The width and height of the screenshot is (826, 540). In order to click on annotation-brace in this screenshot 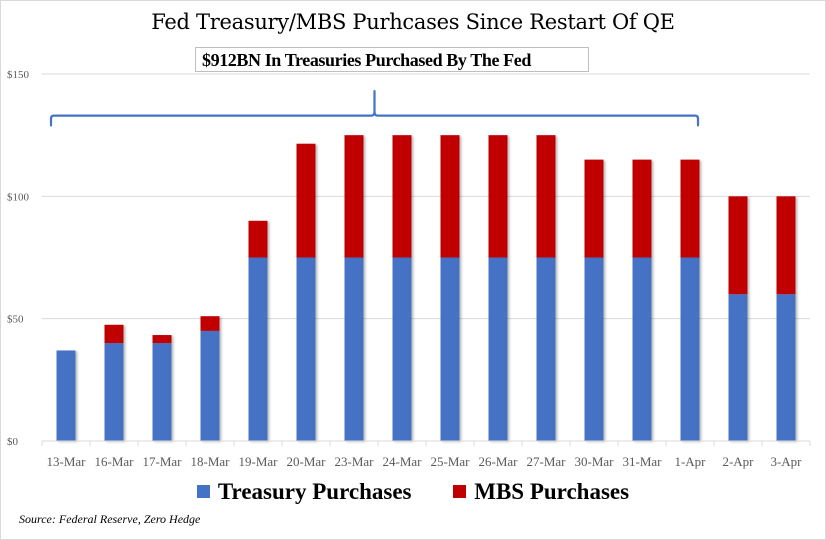, I will do `click(374, 108)`.